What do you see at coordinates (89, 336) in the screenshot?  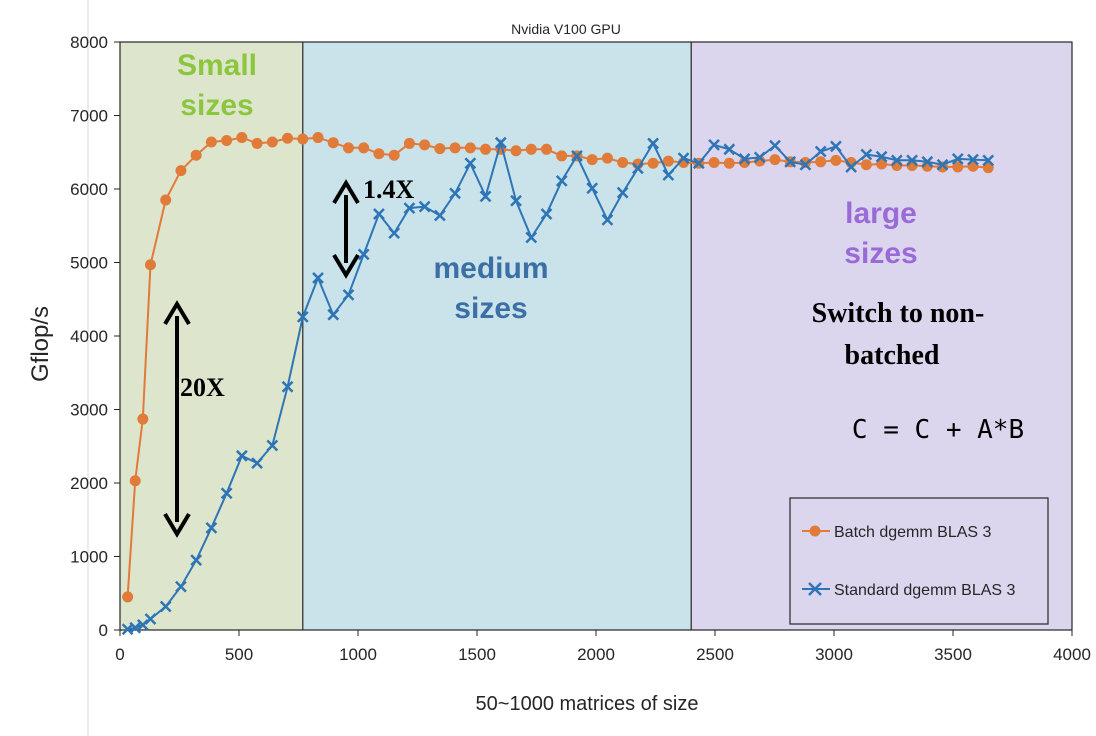 I see `y-tick-label: 4000` at bounding box center [89, 336].